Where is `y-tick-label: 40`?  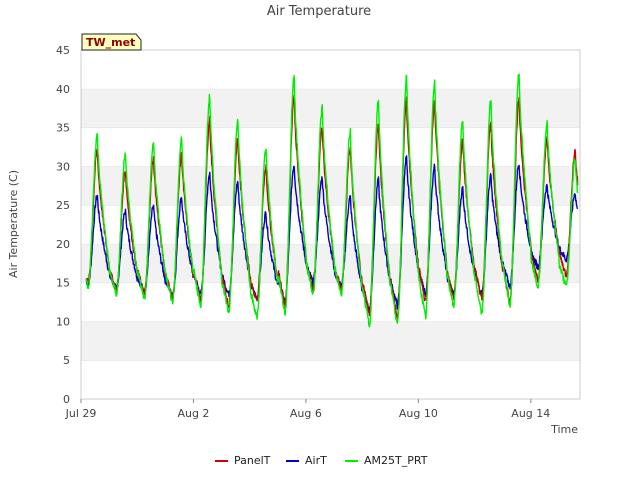 y-tick-label: 40 is located at coordinates (63, 89).